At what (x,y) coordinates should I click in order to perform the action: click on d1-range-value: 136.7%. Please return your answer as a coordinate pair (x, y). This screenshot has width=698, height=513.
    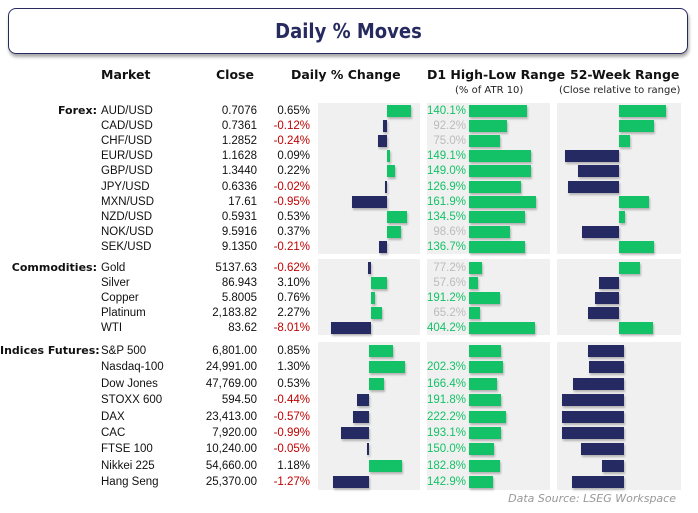
    Looking at the image, I should click on (446, 246).